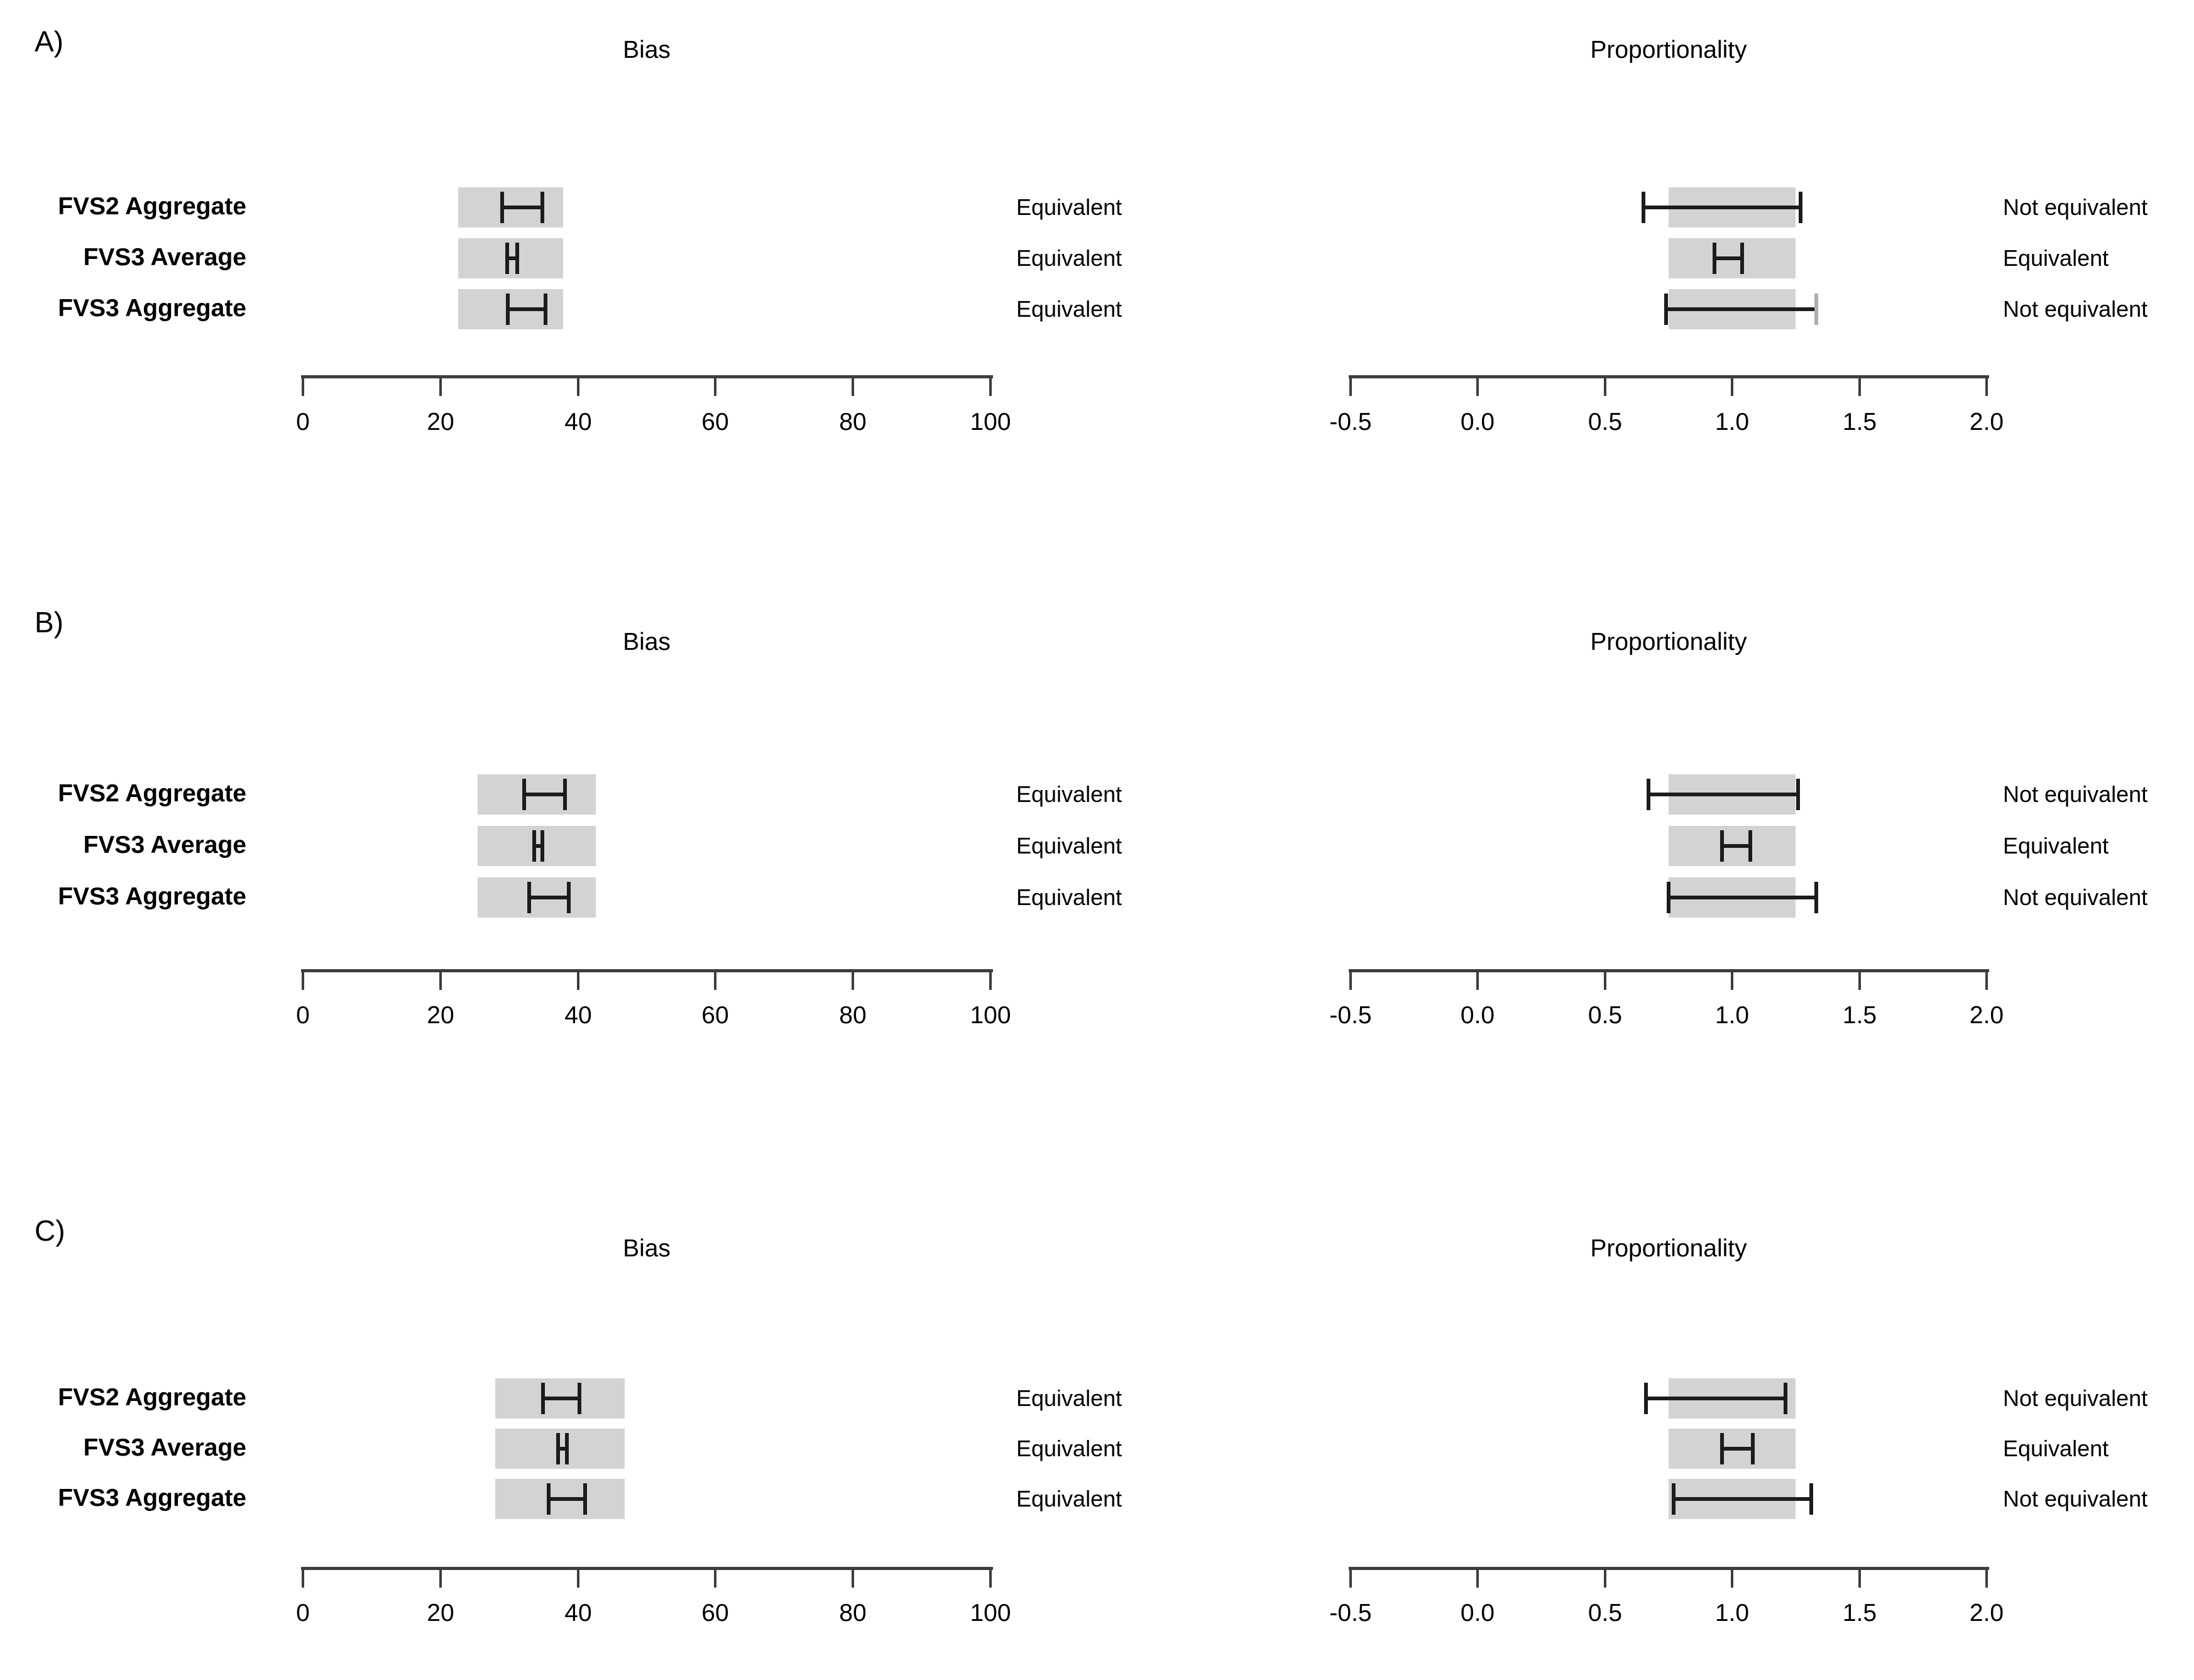  I want to click on axis-tick-label: 60, so click(715, 1613).